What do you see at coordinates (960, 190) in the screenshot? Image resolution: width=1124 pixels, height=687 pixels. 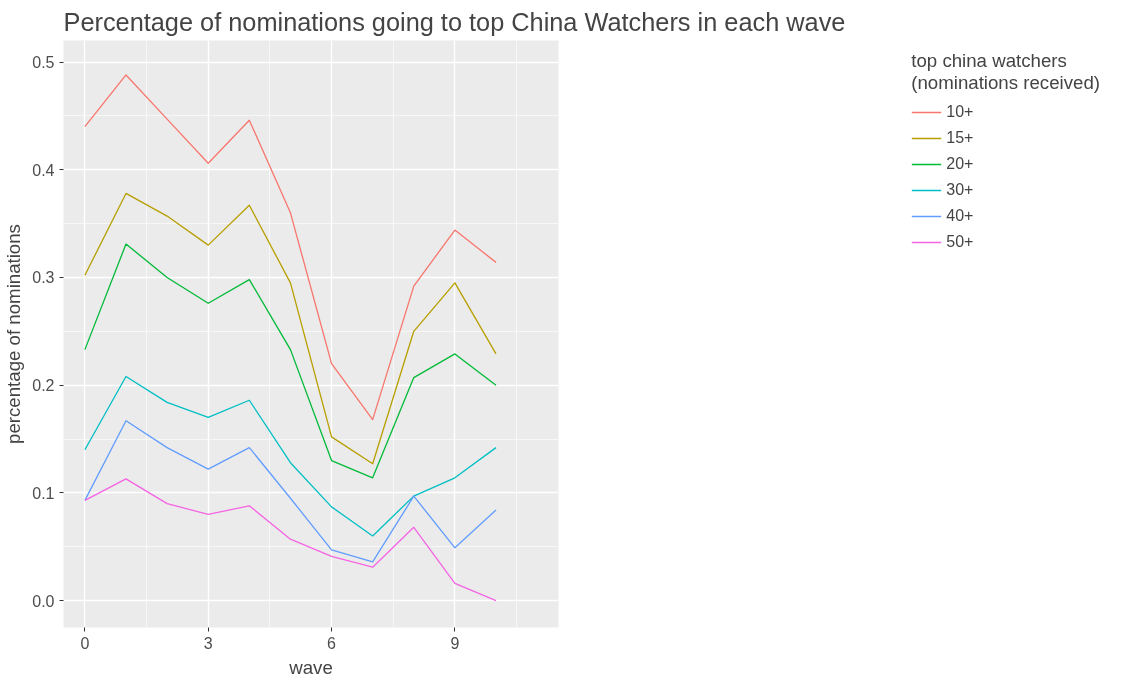 I see `legend-label: 30+` at bounding box center [960, 190].